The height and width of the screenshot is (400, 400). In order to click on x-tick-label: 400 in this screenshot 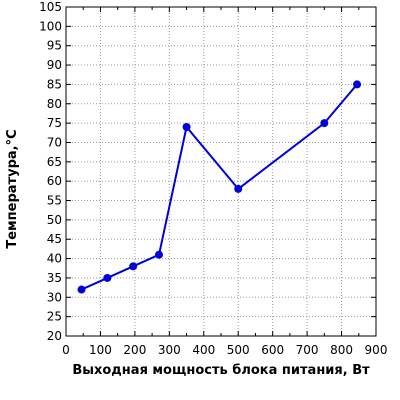, I will do `click(203, 350)`.